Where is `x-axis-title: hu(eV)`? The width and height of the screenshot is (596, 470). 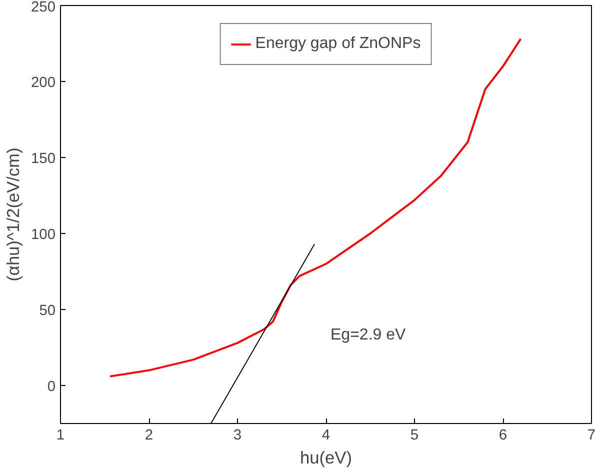 x-axis-title: hu(eV) is located at coordinates (326, 458).